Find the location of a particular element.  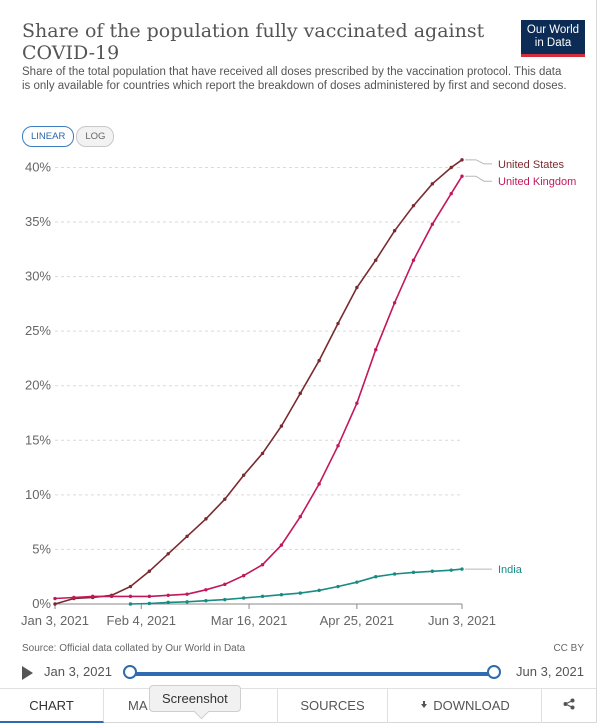

license-label: CC BY is located at coordinates (568, 648).